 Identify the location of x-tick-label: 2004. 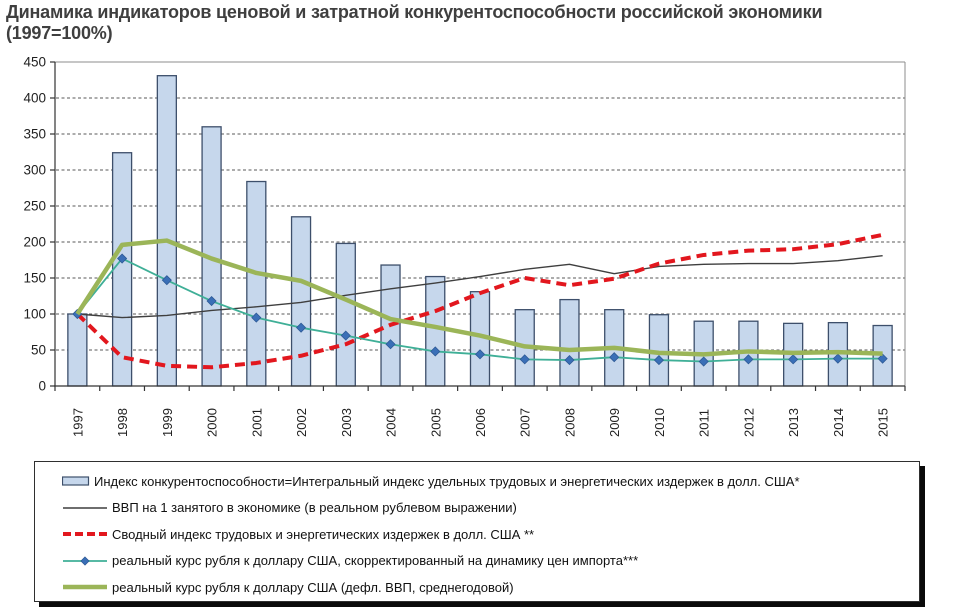
(391, 422).